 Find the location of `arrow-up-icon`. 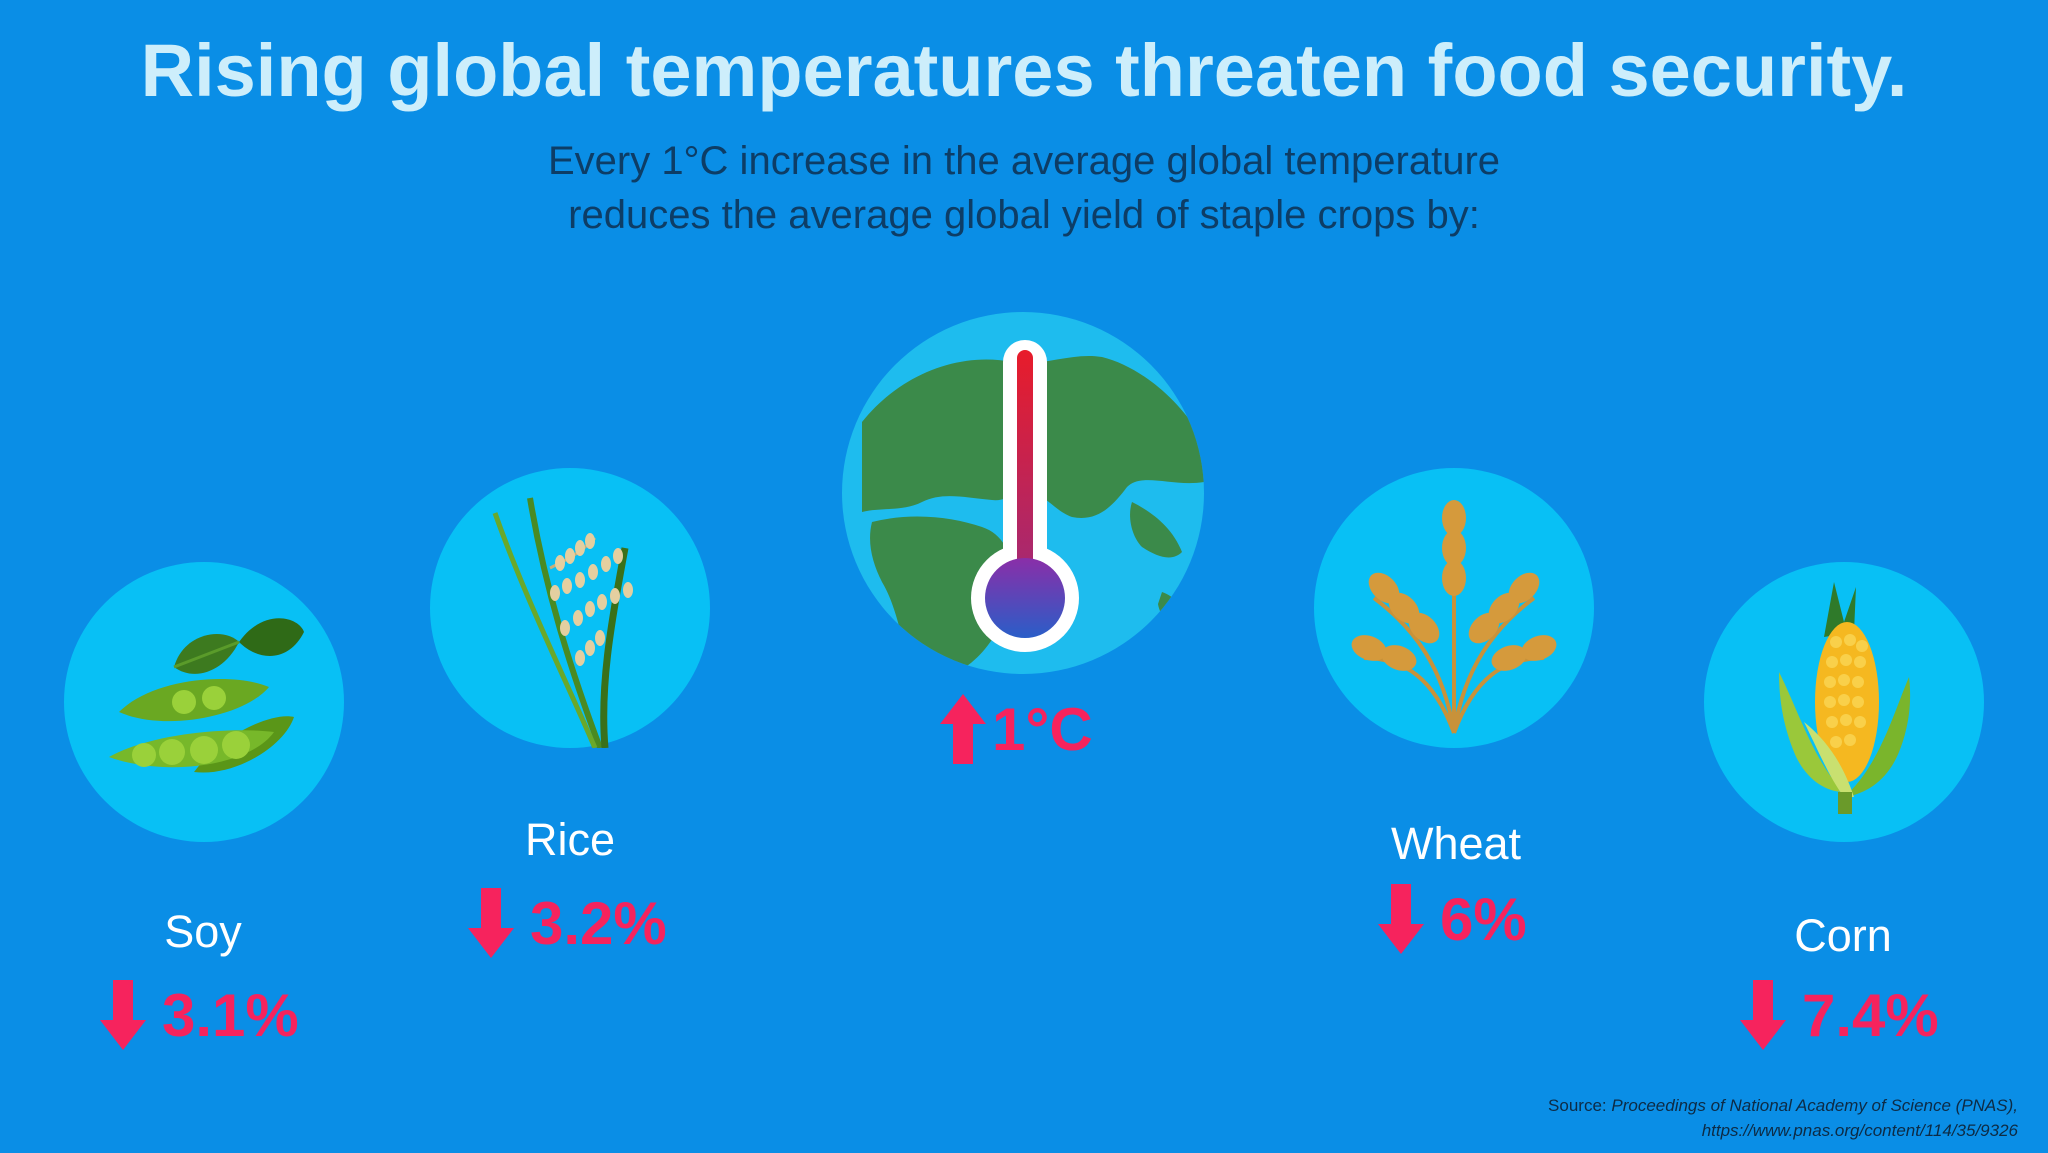

arrow-up-icon is located at coordinates (963, 729).